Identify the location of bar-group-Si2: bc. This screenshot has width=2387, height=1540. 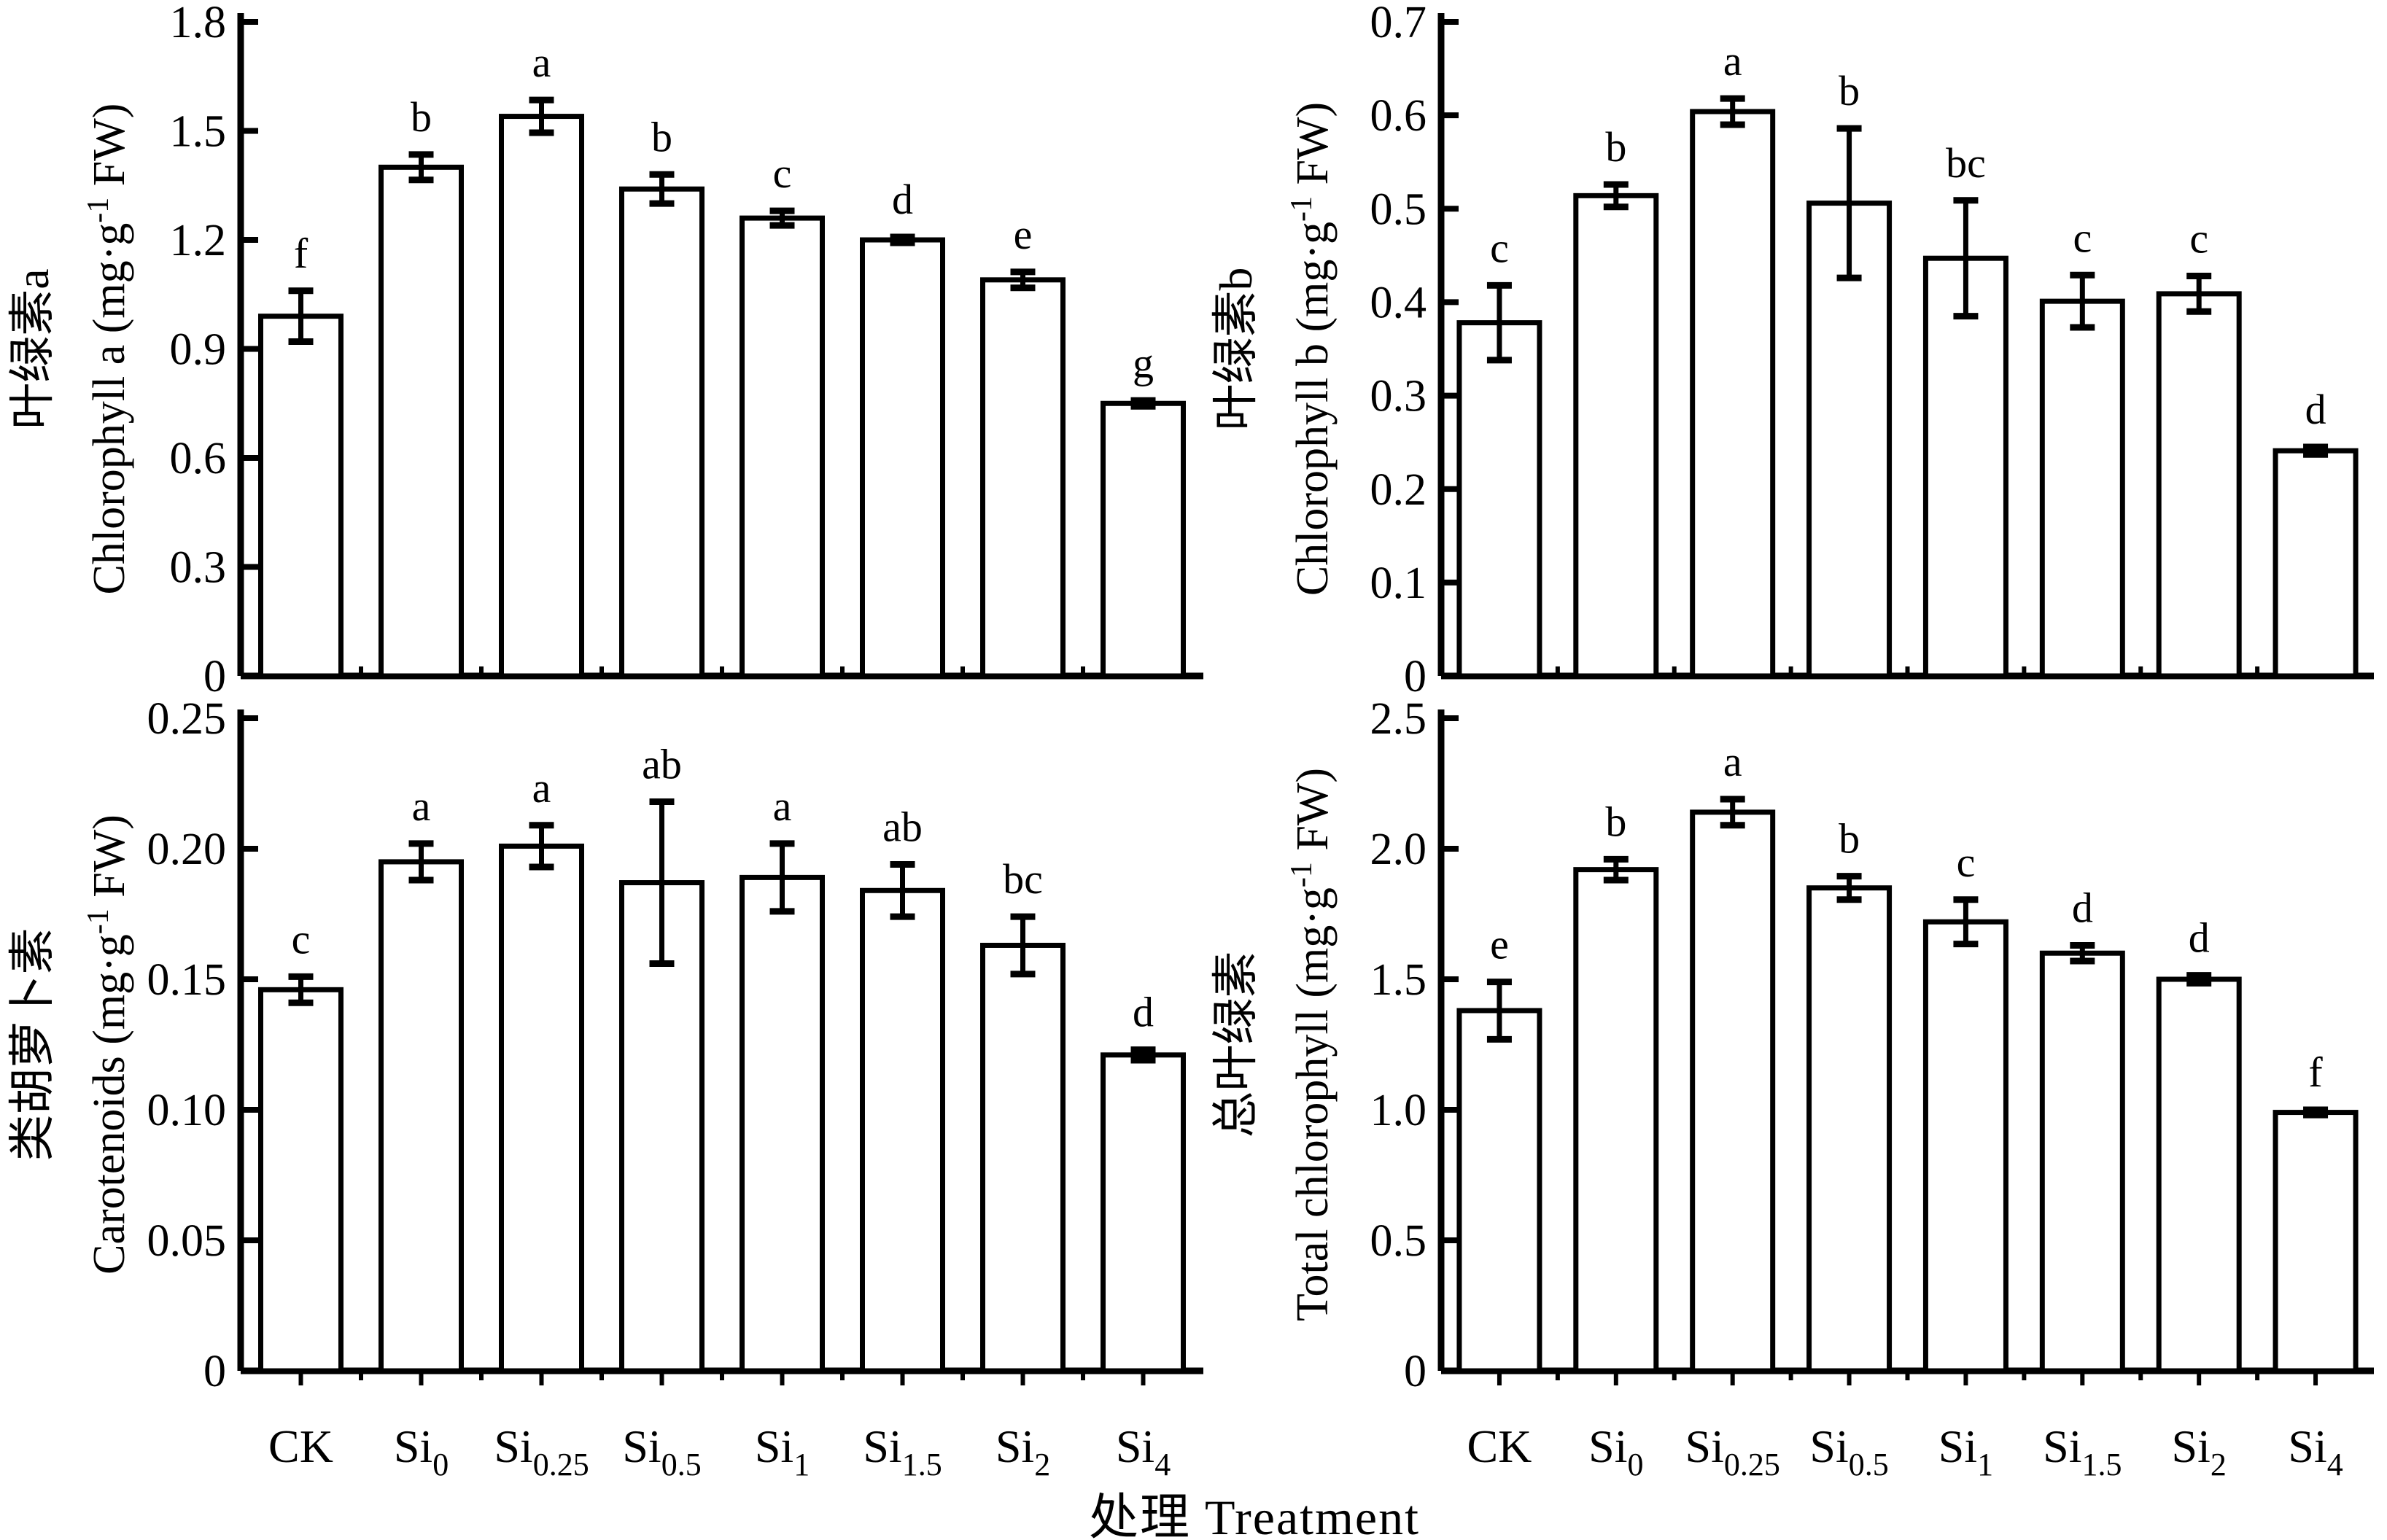
(1023, 1114).